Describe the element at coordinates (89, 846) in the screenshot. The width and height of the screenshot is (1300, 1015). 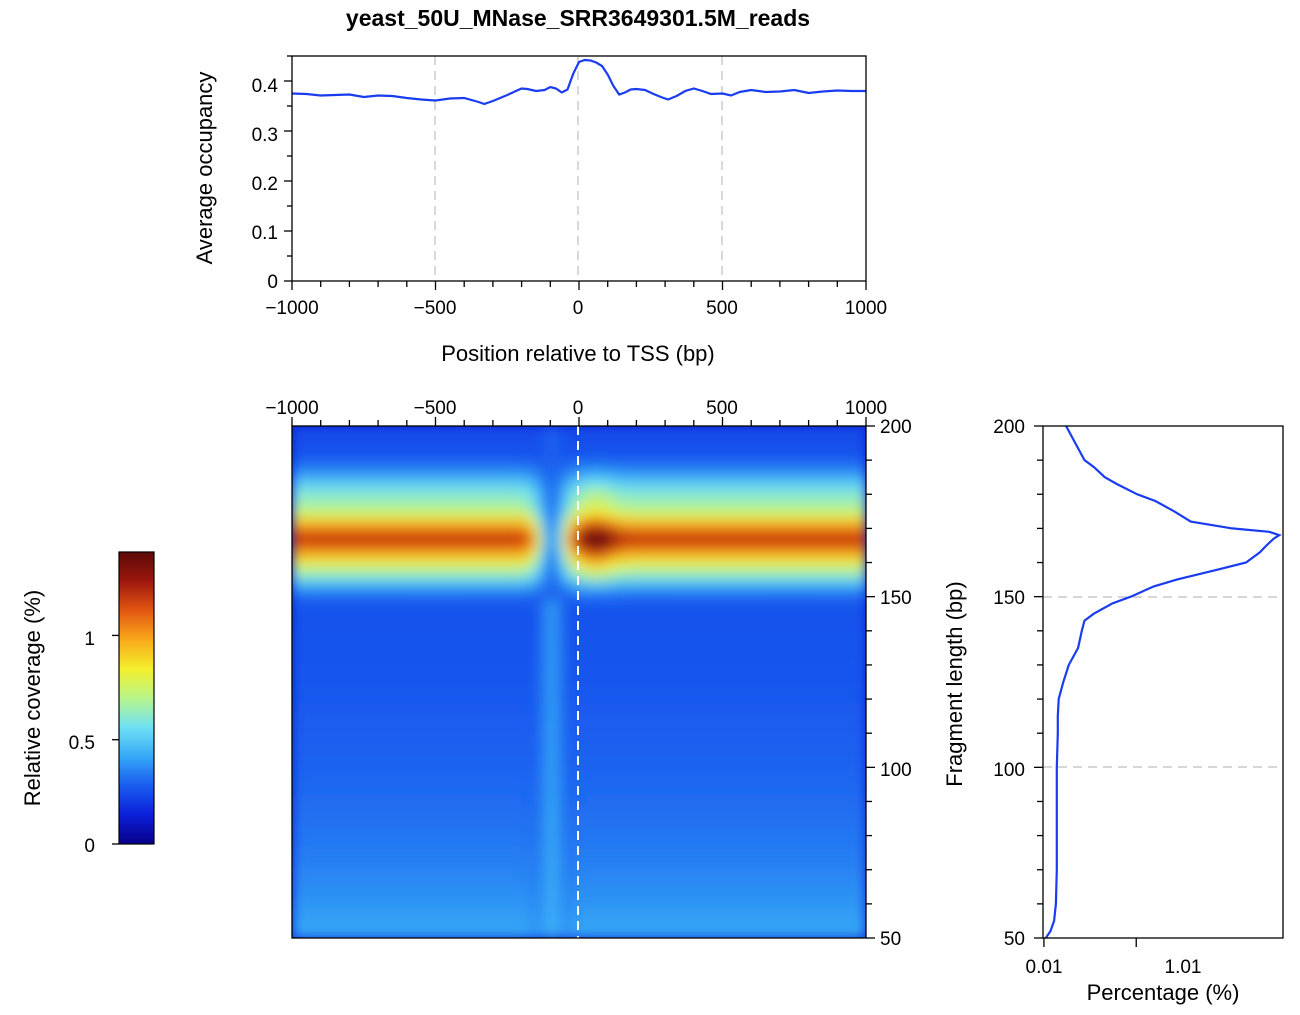
I see `colorbar-tick-label-0: 0` at that location.